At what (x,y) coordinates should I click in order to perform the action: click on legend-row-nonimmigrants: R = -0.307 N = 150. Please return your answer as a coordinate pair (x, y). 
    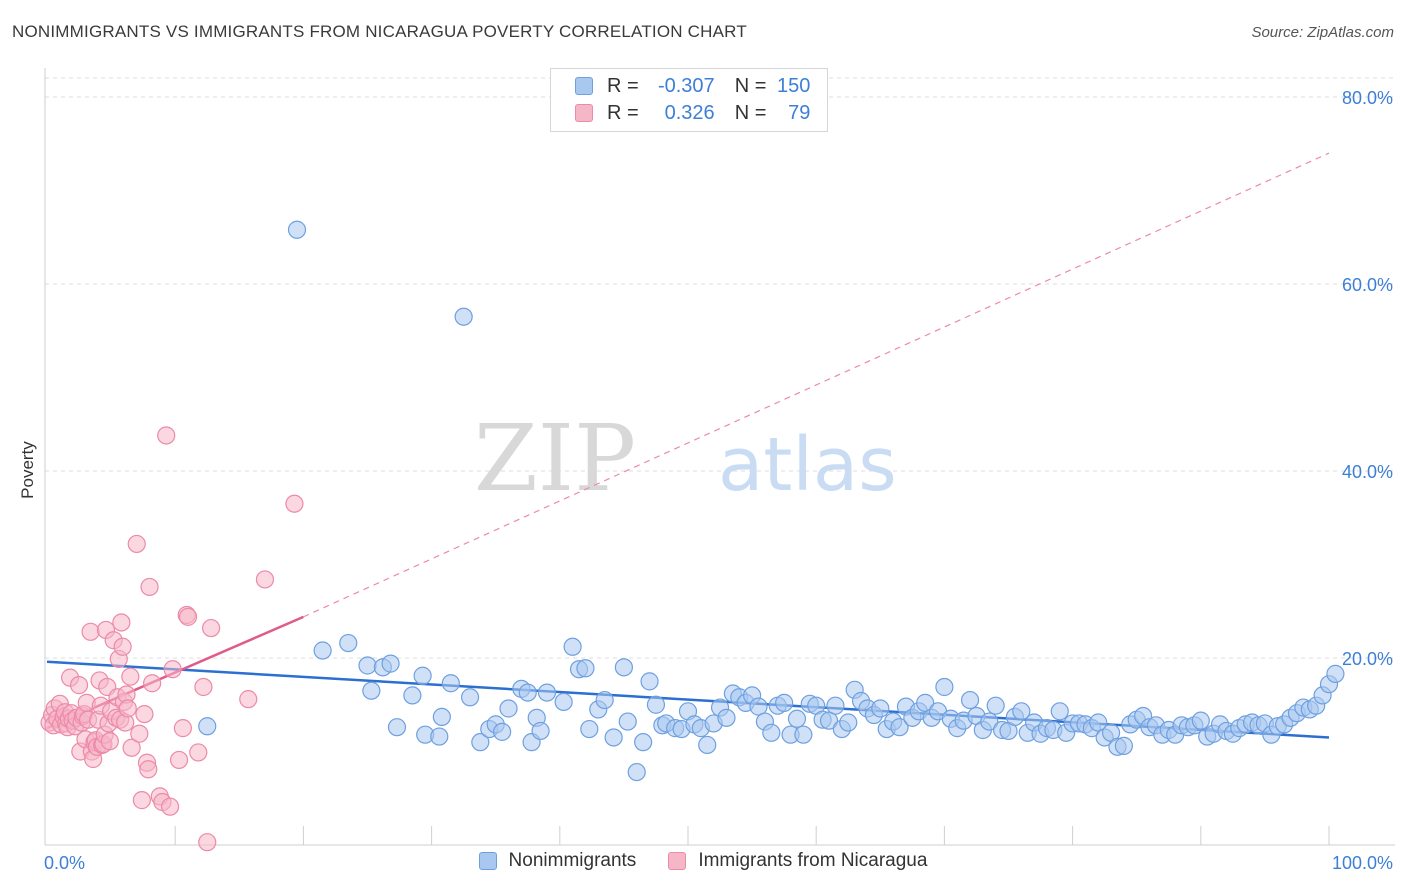
    Looking at the image, I should click on (692, 86).